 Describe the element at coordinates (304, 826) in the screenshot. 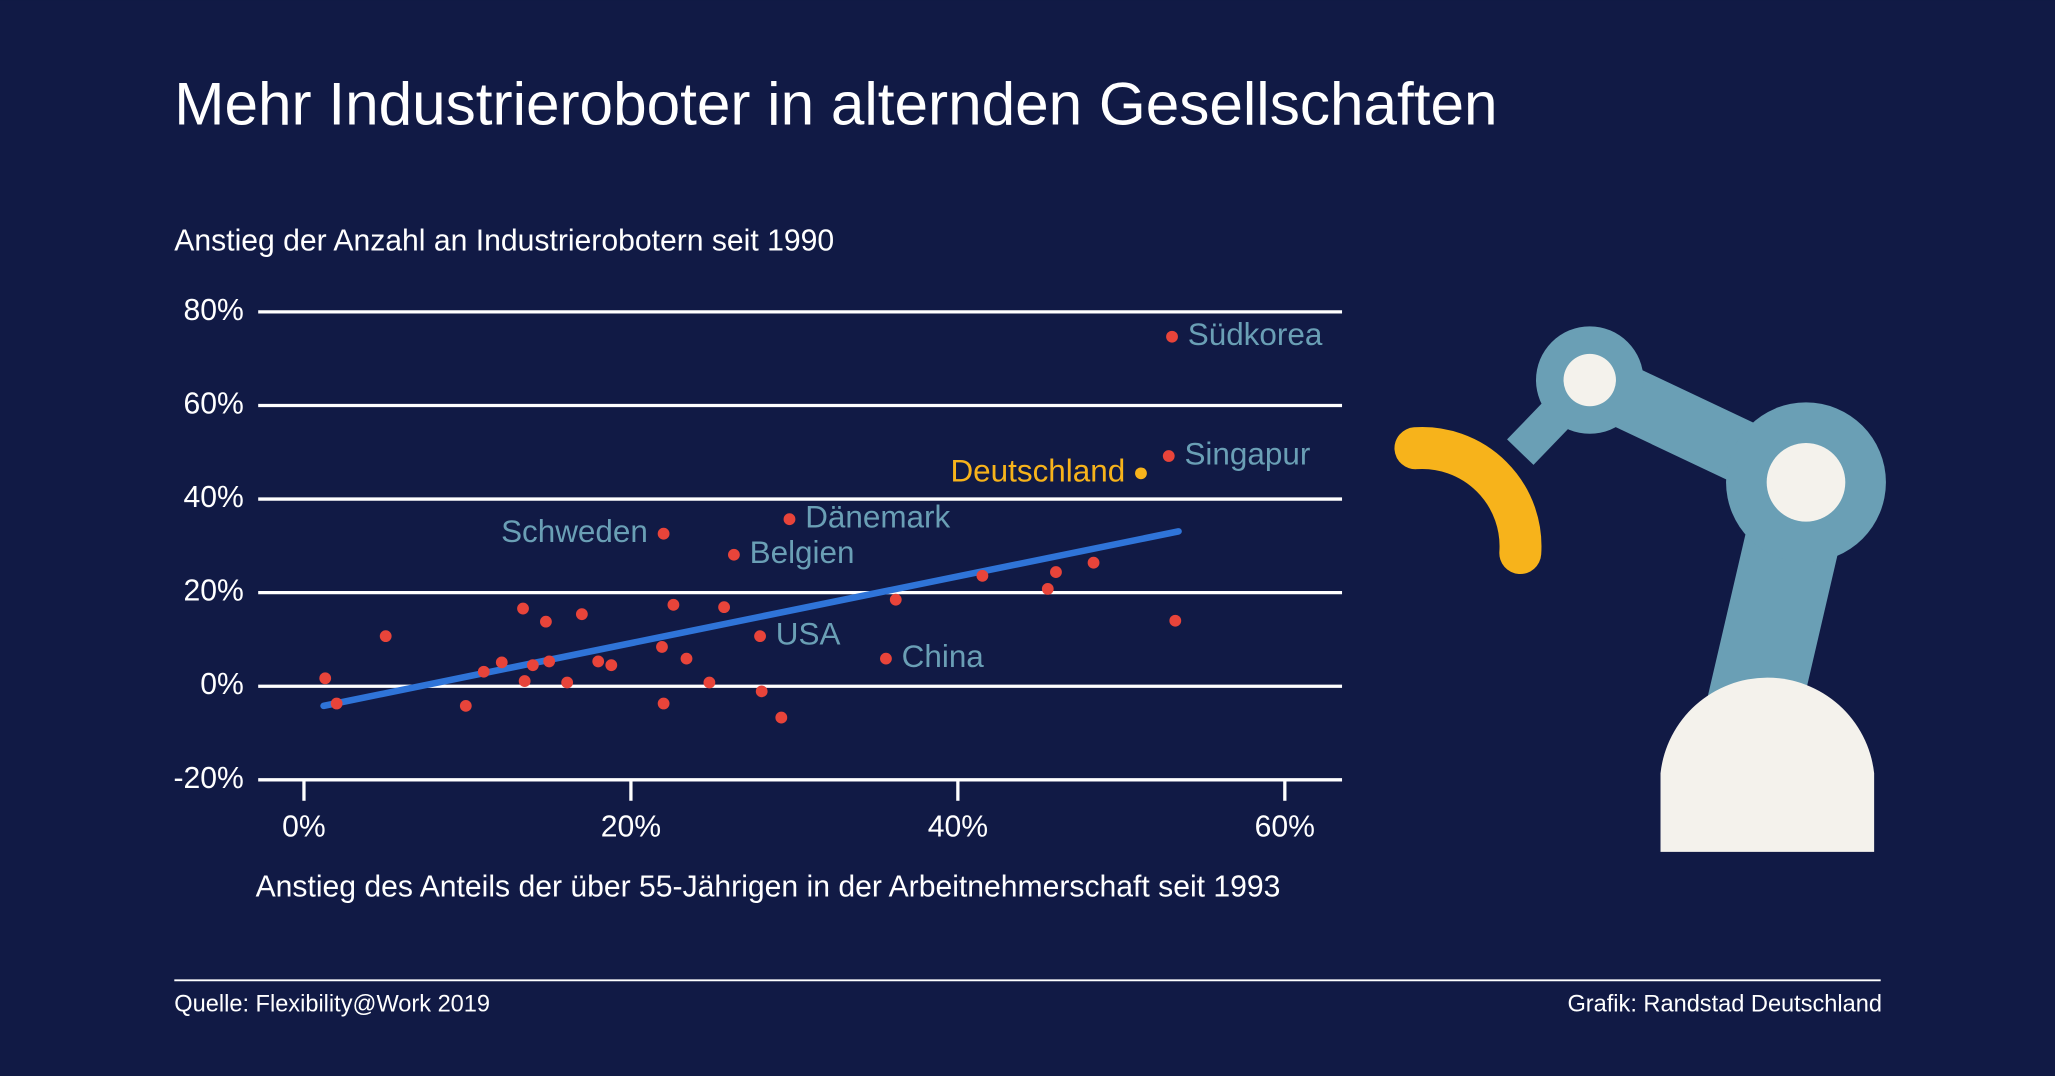

I see `x-tick-label: 0%` at that location.